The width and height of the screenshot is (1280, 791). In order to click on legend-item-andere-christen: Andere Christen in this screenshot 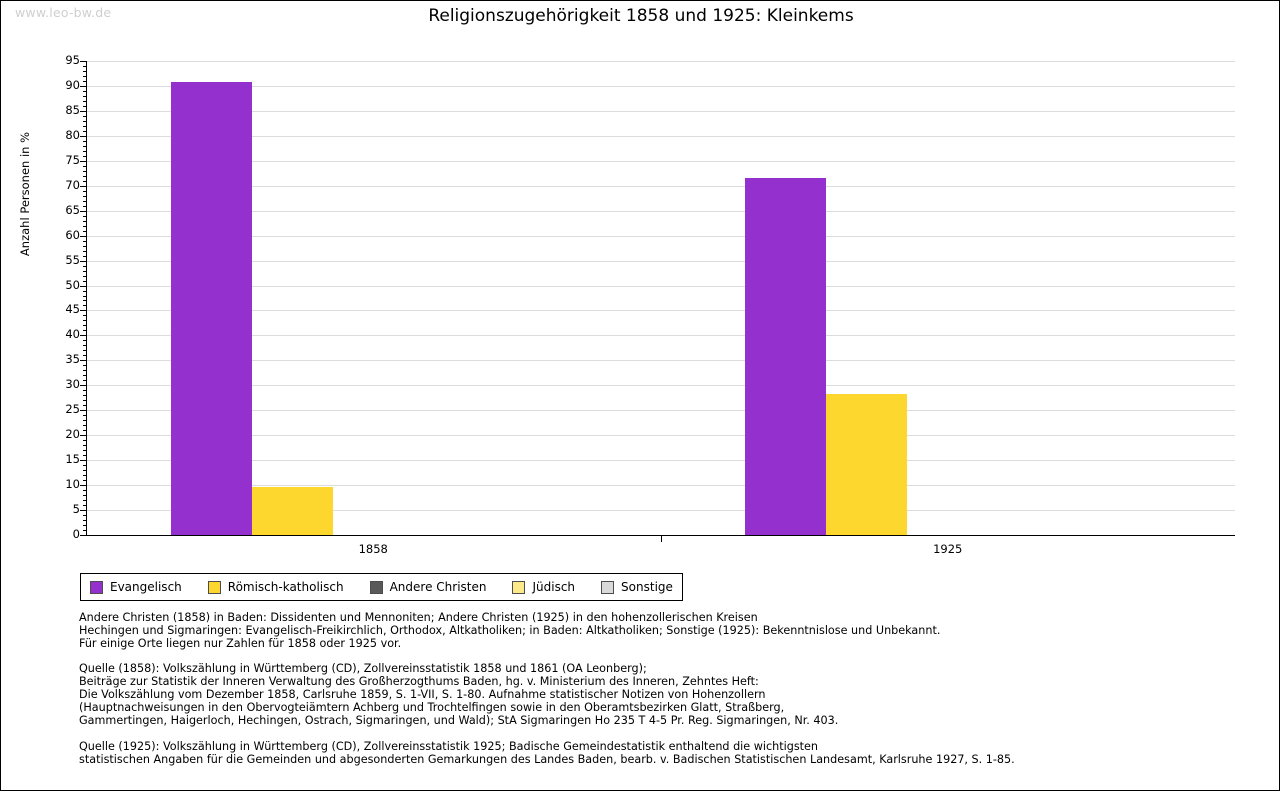, I will do `click(441, 587)`.